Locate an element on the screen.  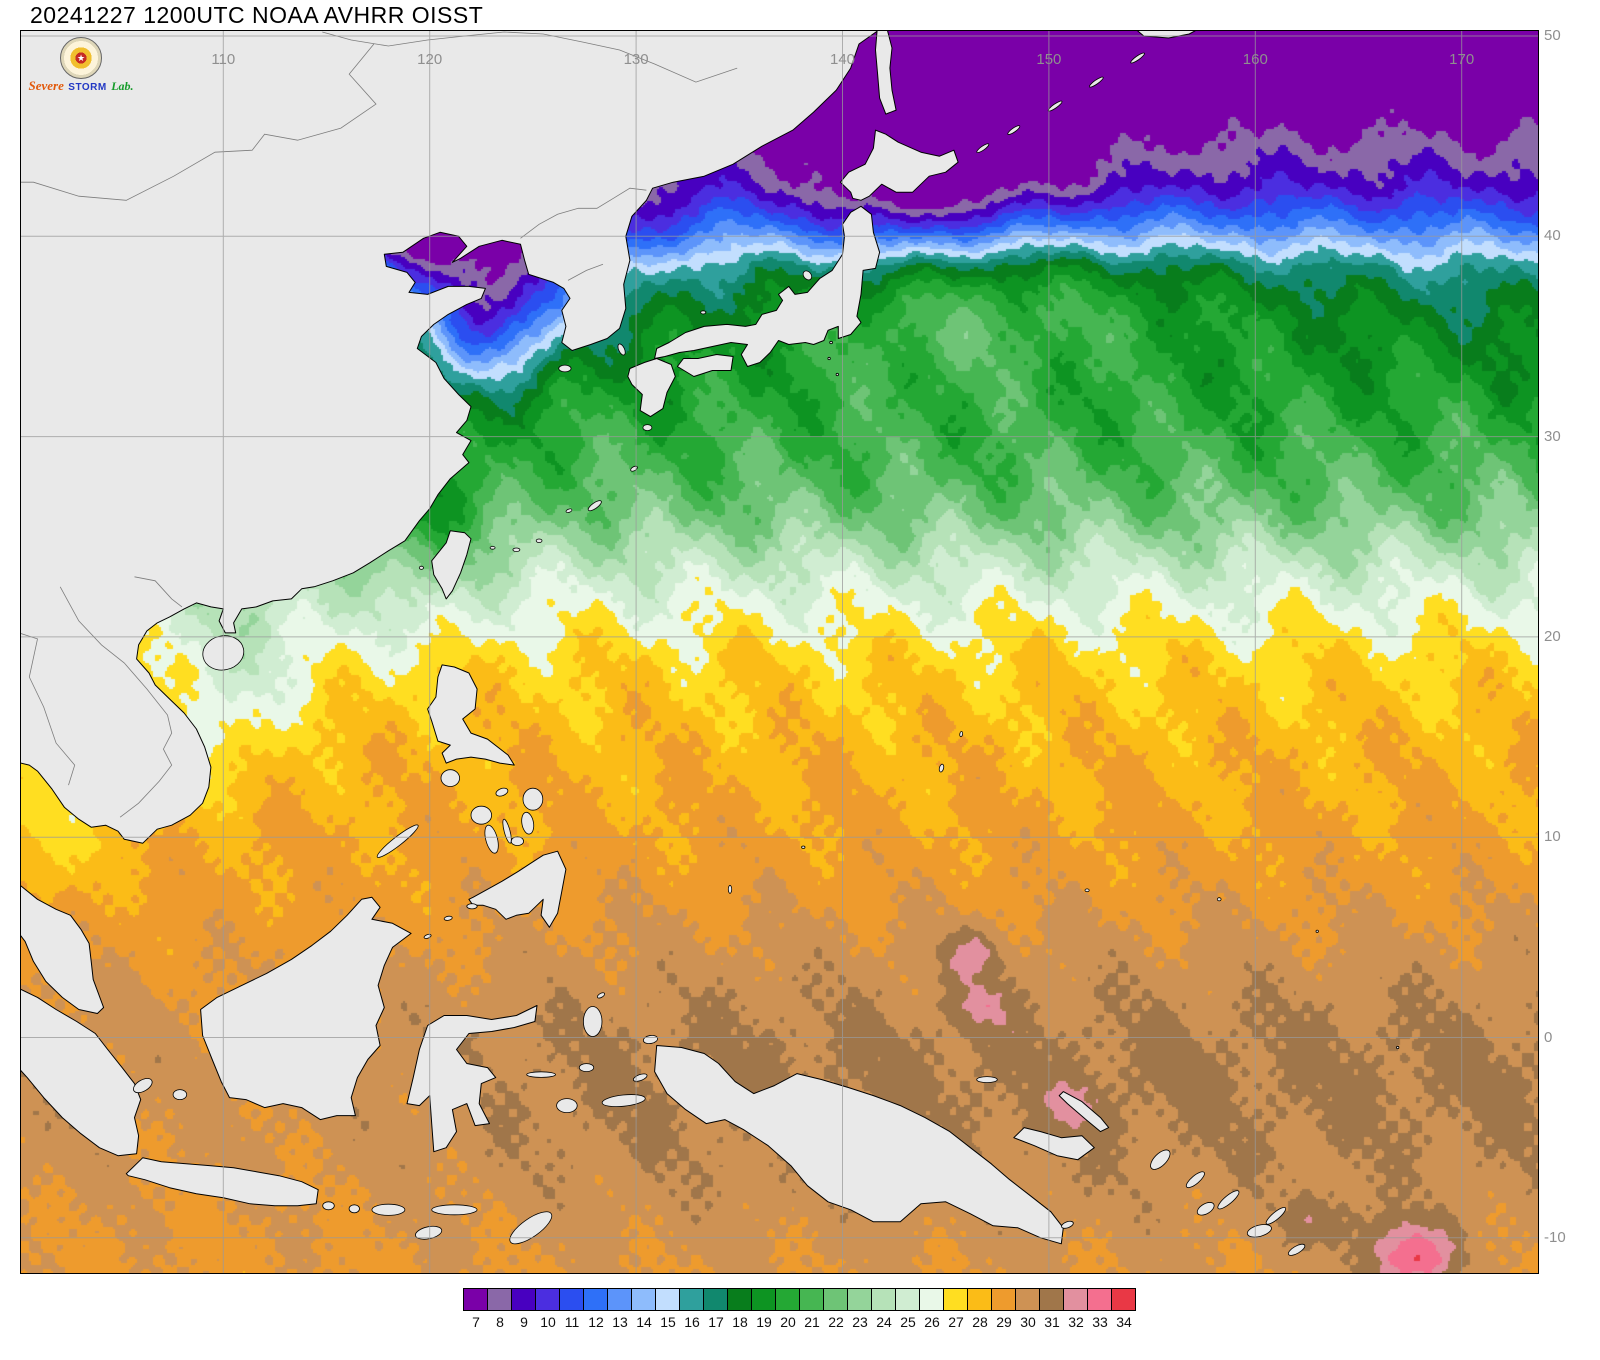
colorbar-tick-label: 28 is located at coordinates (980, 1322).